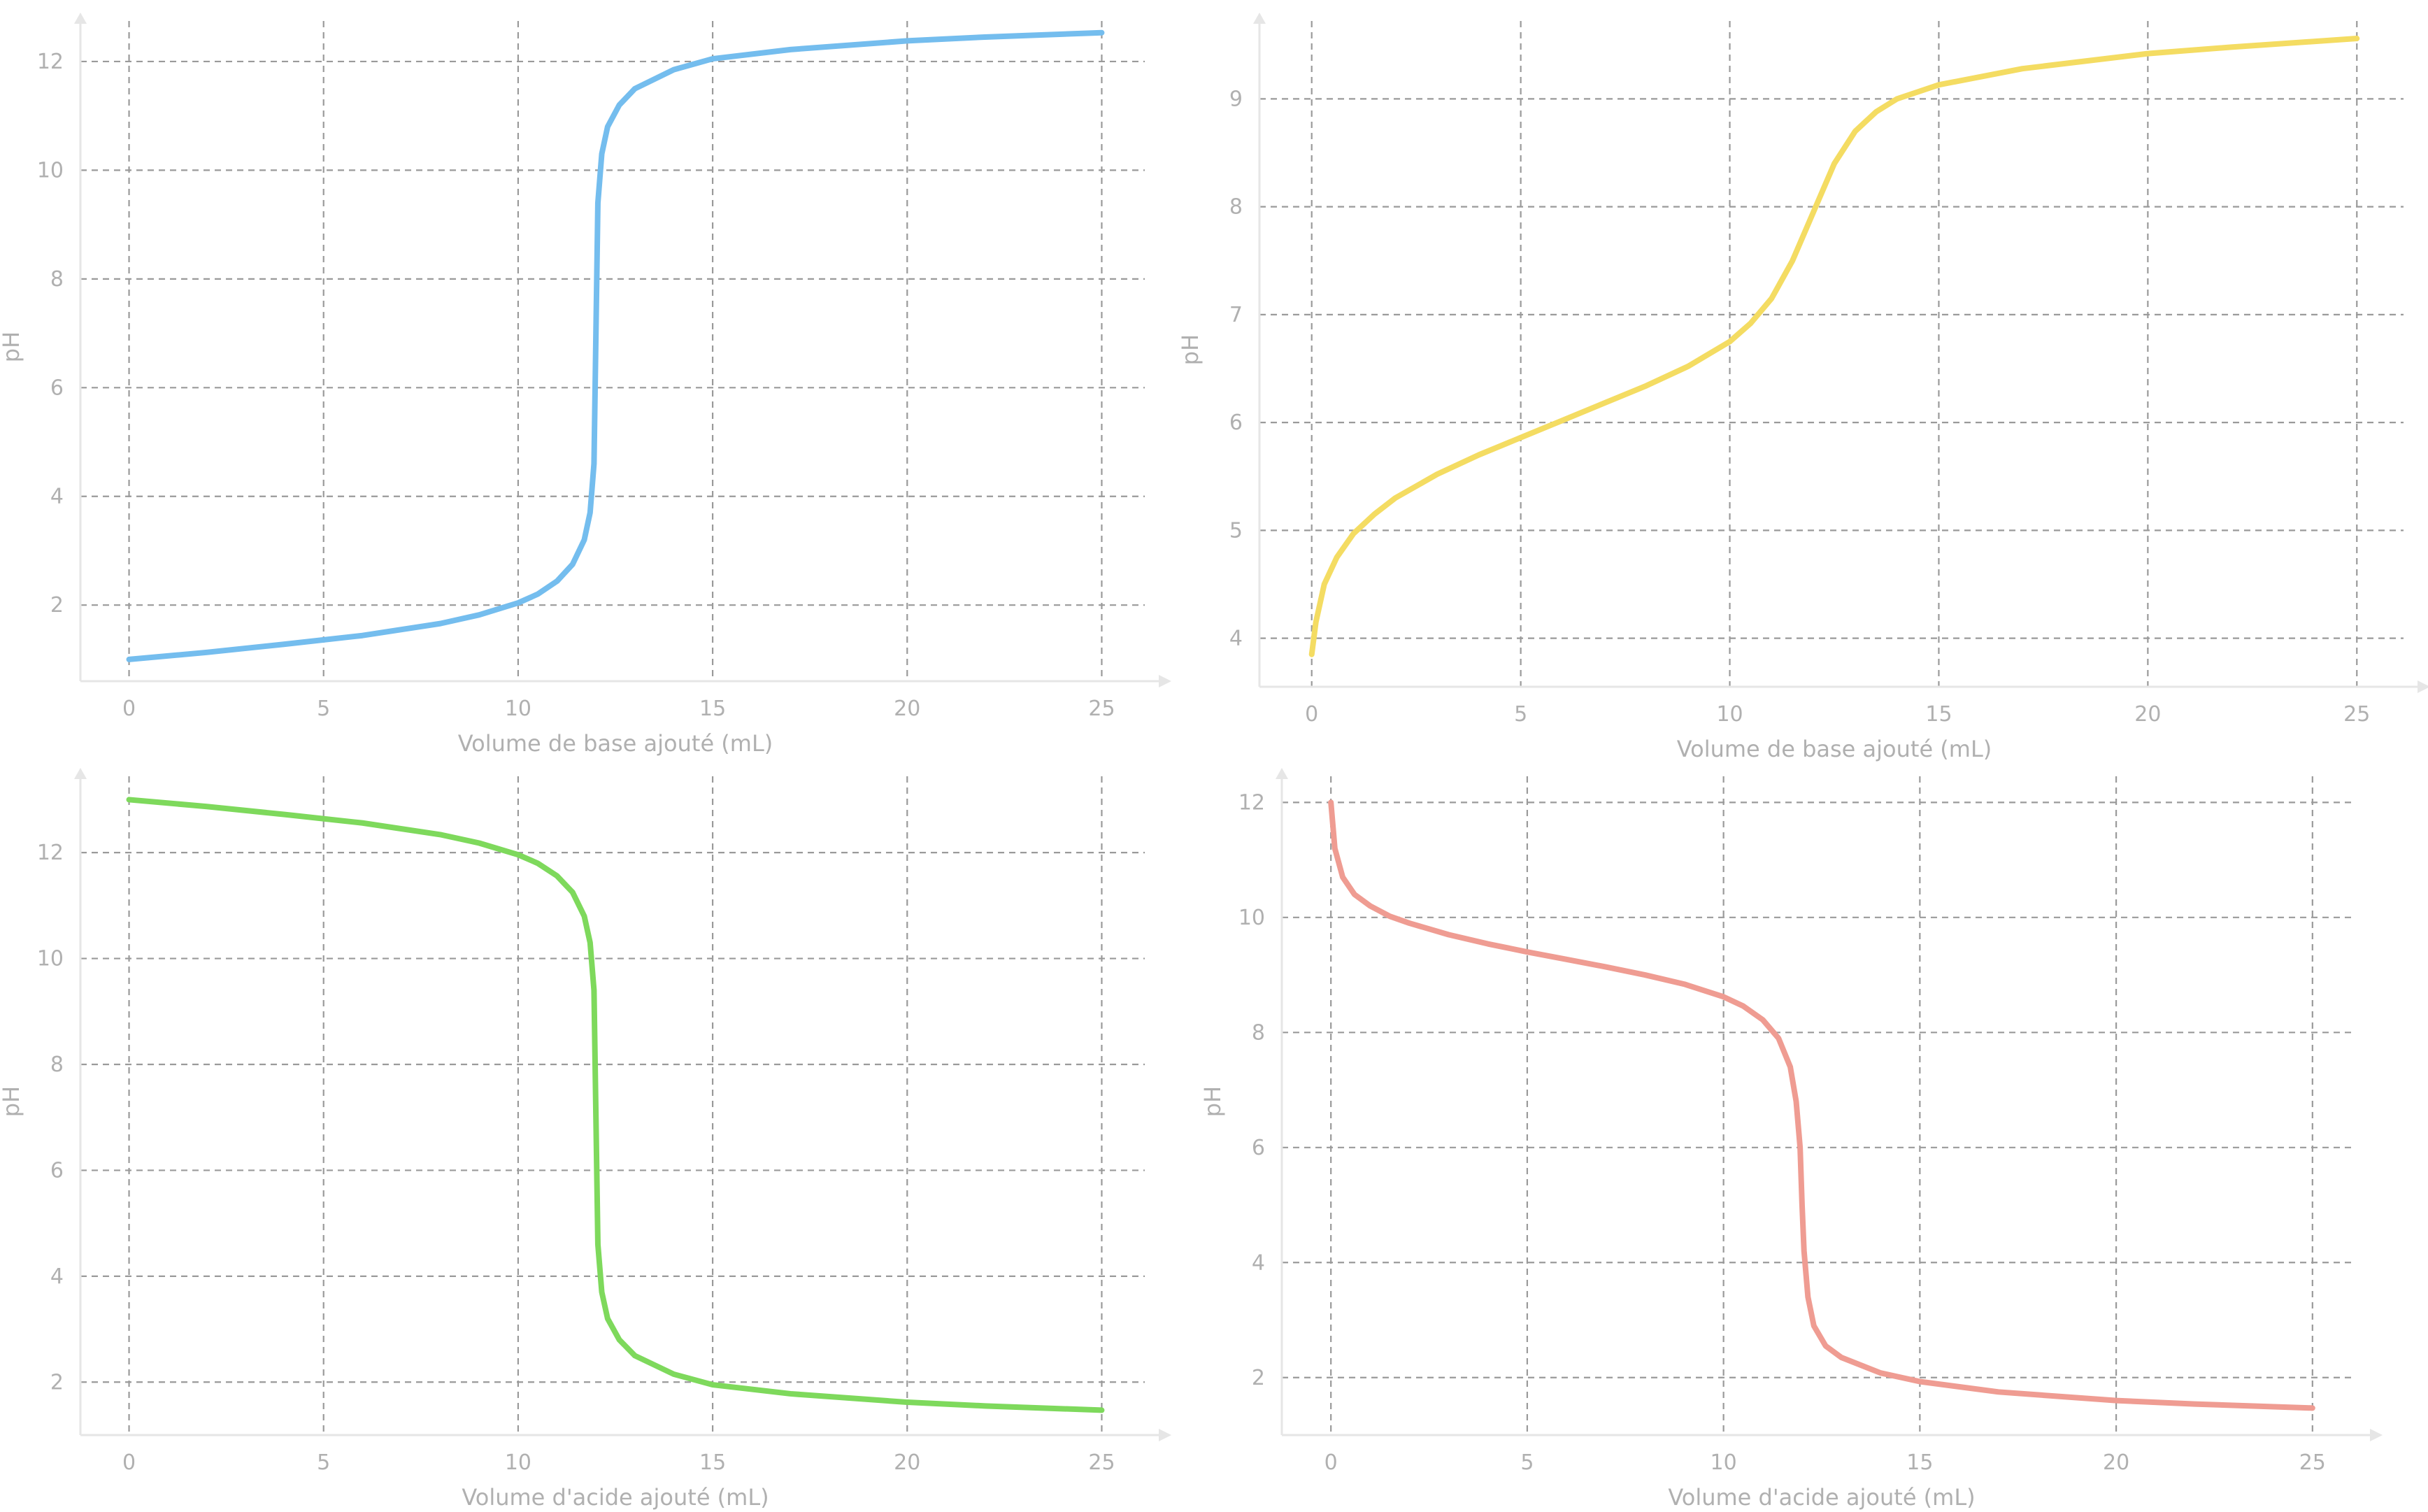  Describe the element at coordinates (1236, 99) in the screenshot. I see `y-tick-label: 9` at that location.